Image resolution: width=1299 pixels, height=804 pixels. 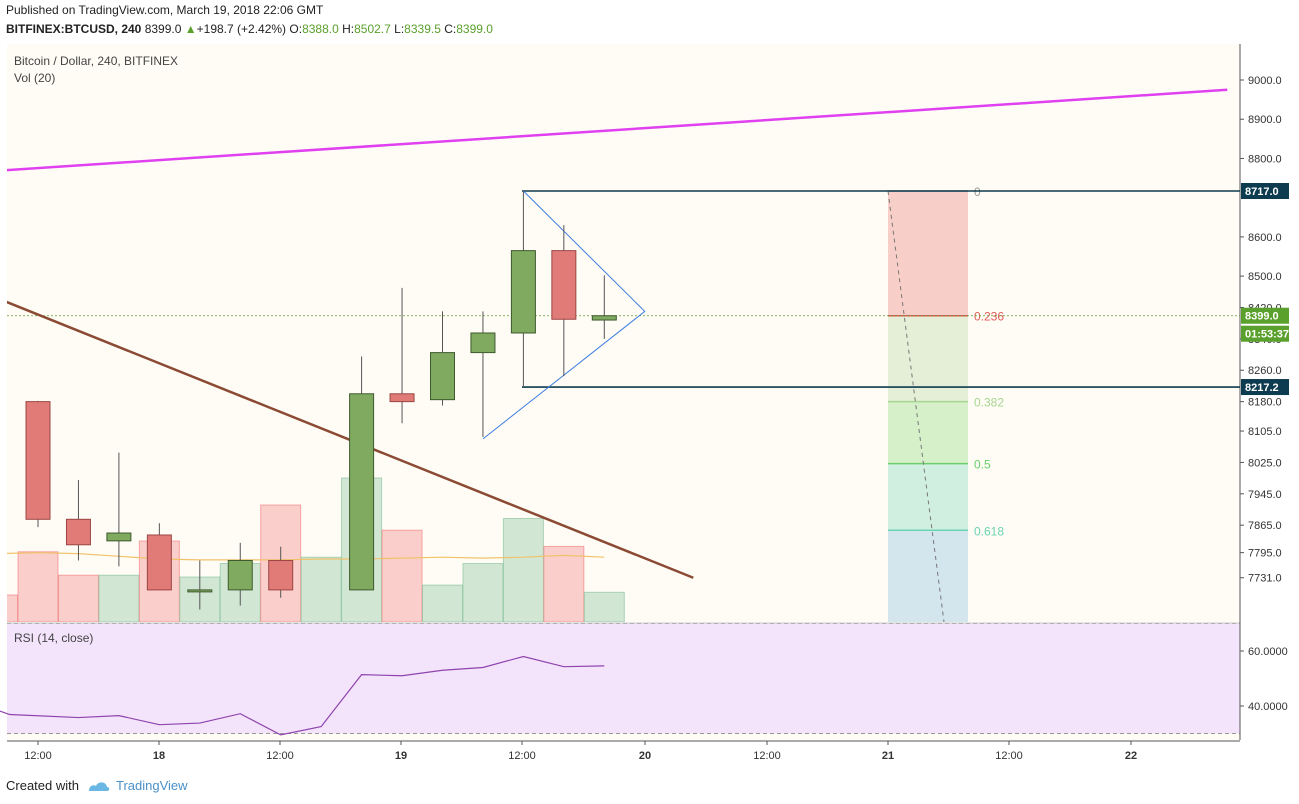 I want to click on price-tick-label: 7865.0, so click(x=1265, y=526).